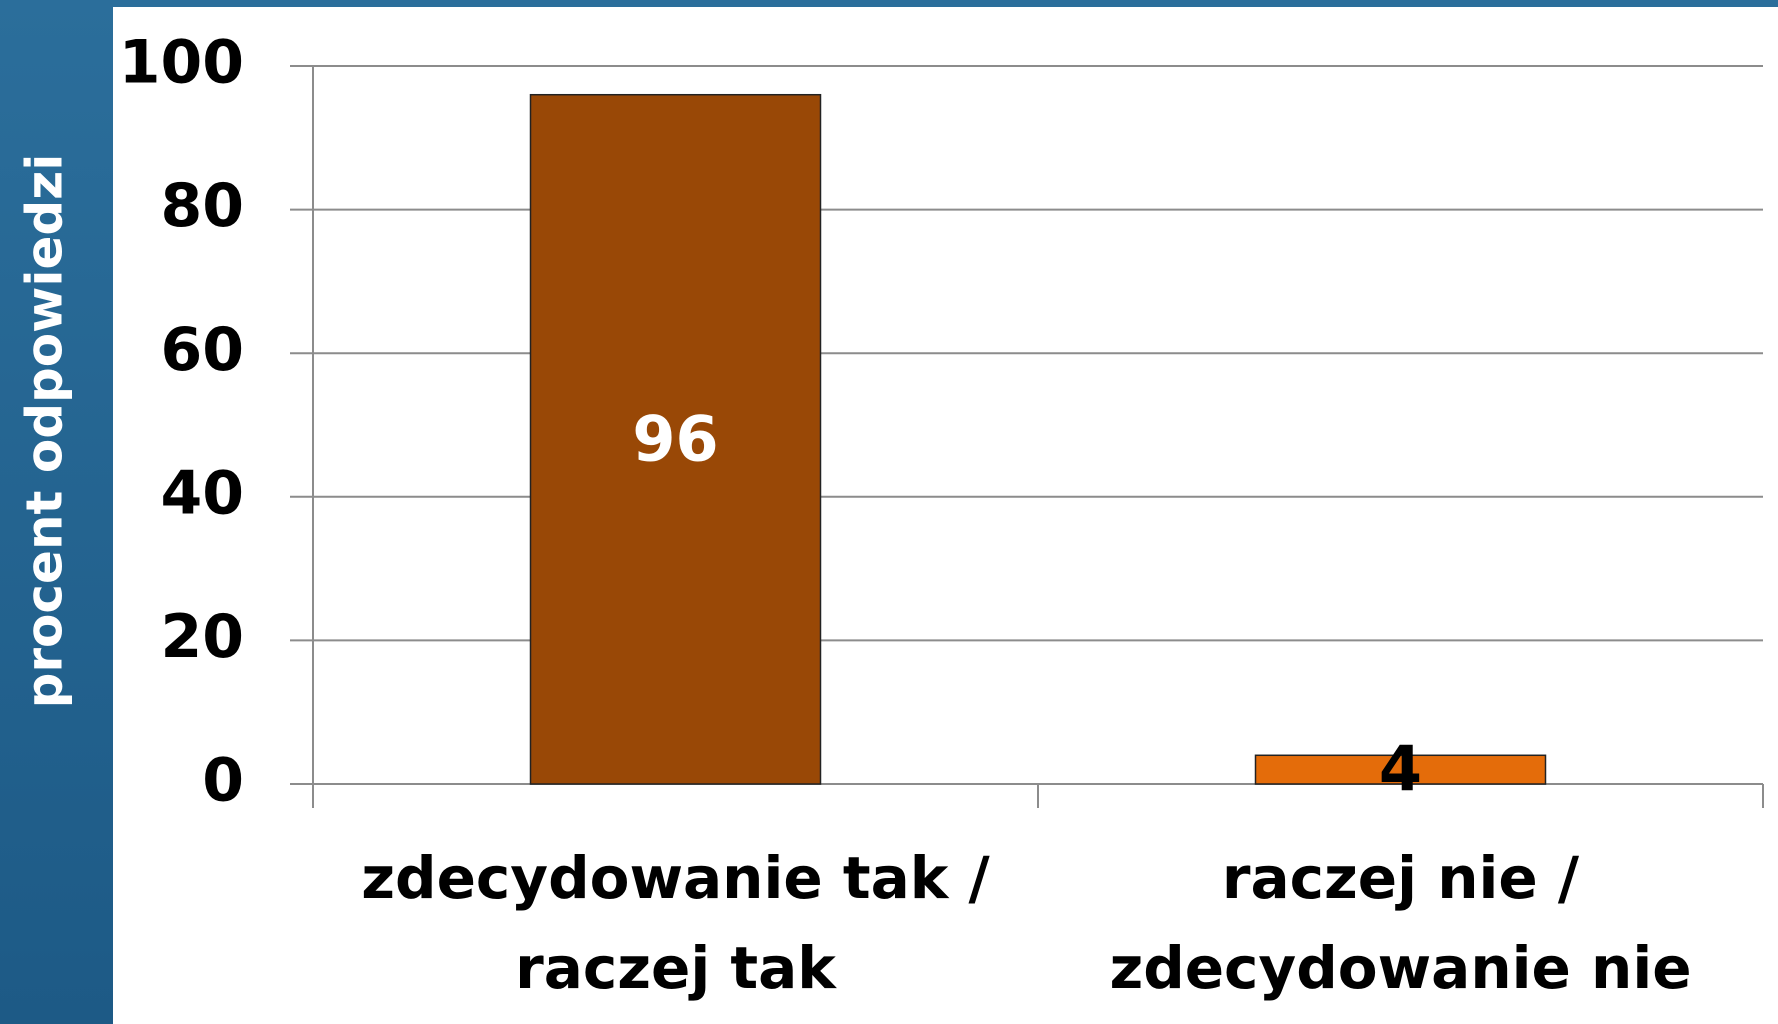 Image resolution: width=1778 pixels, height=1024 pixels. I want to click on y-tick-label: 60, so click(203, 350).